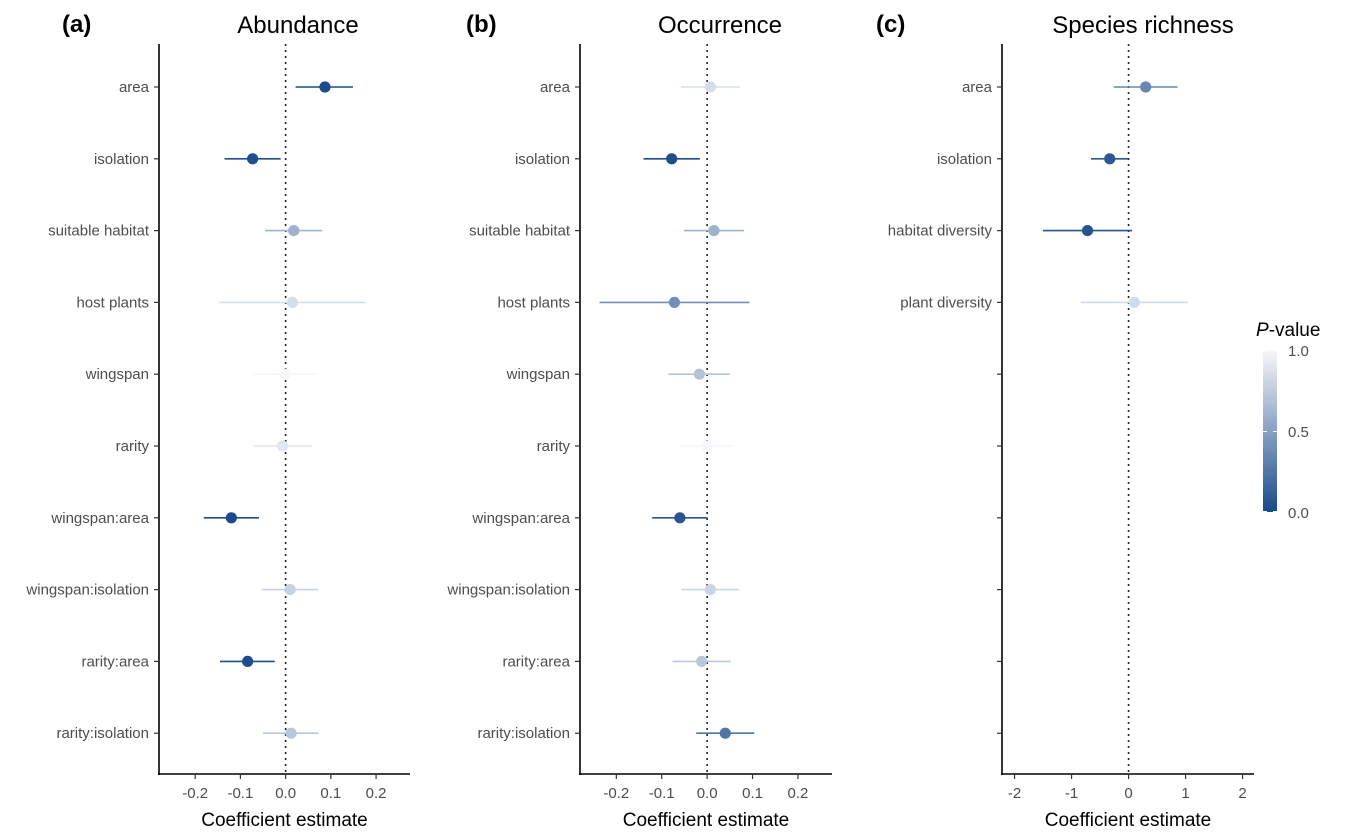 The image size is (1349, 834). Describe the element at coordinates (1242, 793) in the screenshot. I see `x-tick-label: 2` at that location.